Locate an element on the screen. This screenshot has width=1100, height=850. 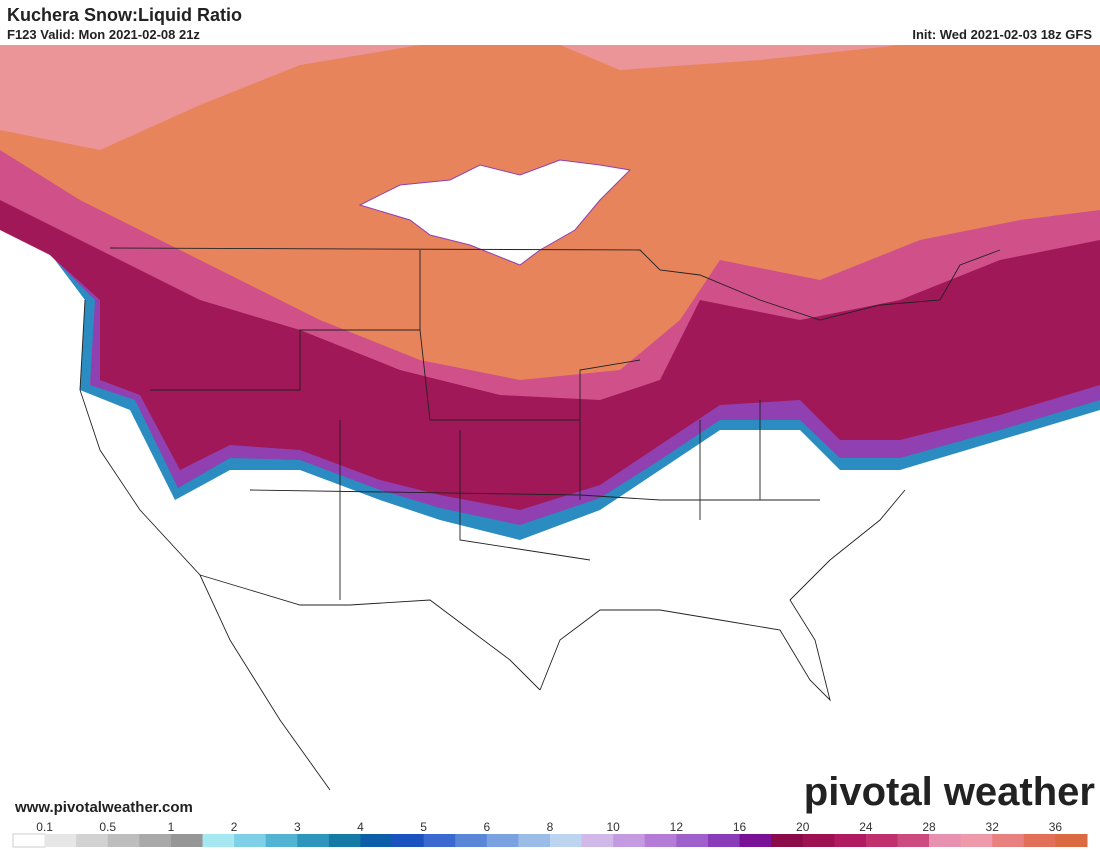
title: Kuchera Snow:Liquid Ratio is located at coordinates (124, 15).